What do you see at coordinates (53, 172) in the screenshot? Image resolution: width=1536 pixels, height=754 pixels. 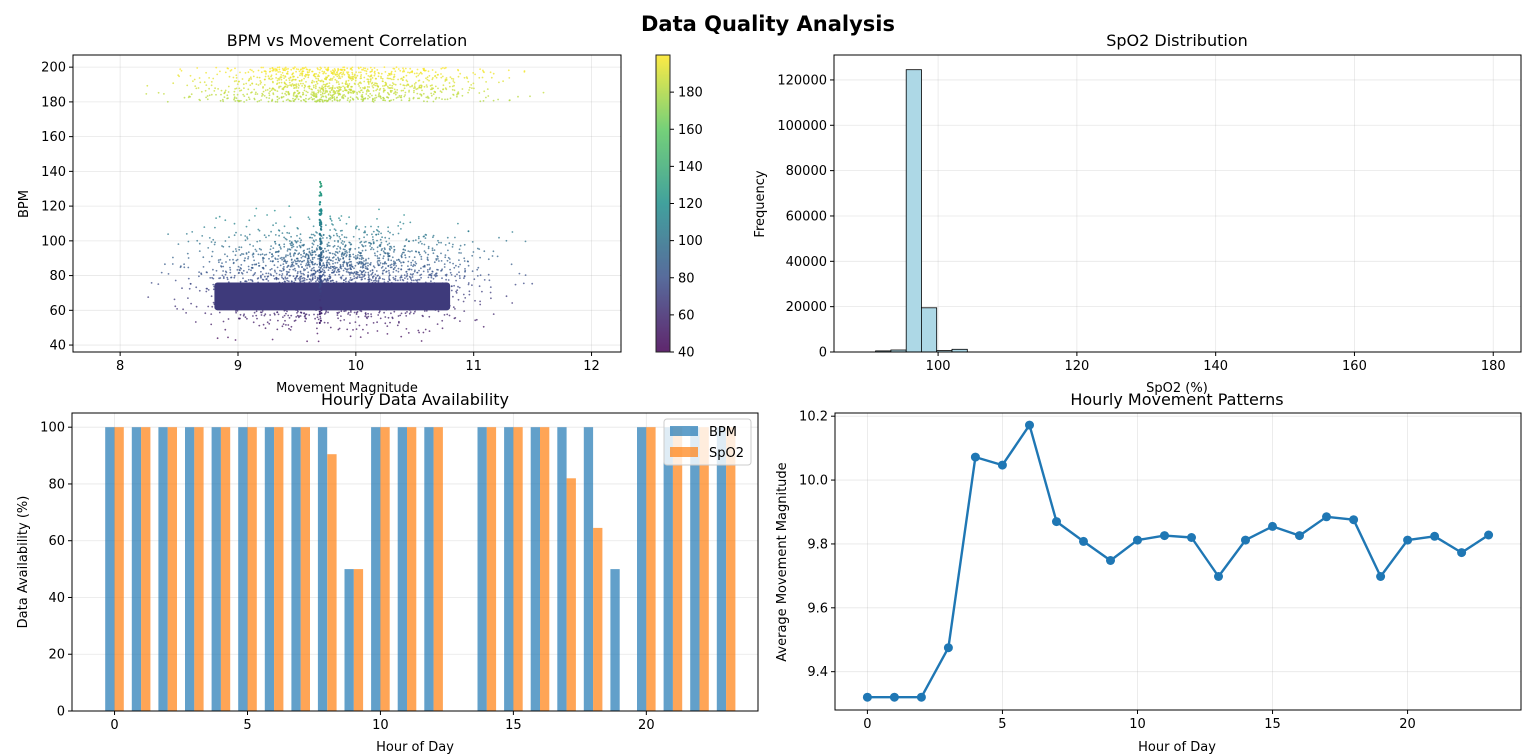 I see `y-tick-label: 140` at bounding box center [53, 172].